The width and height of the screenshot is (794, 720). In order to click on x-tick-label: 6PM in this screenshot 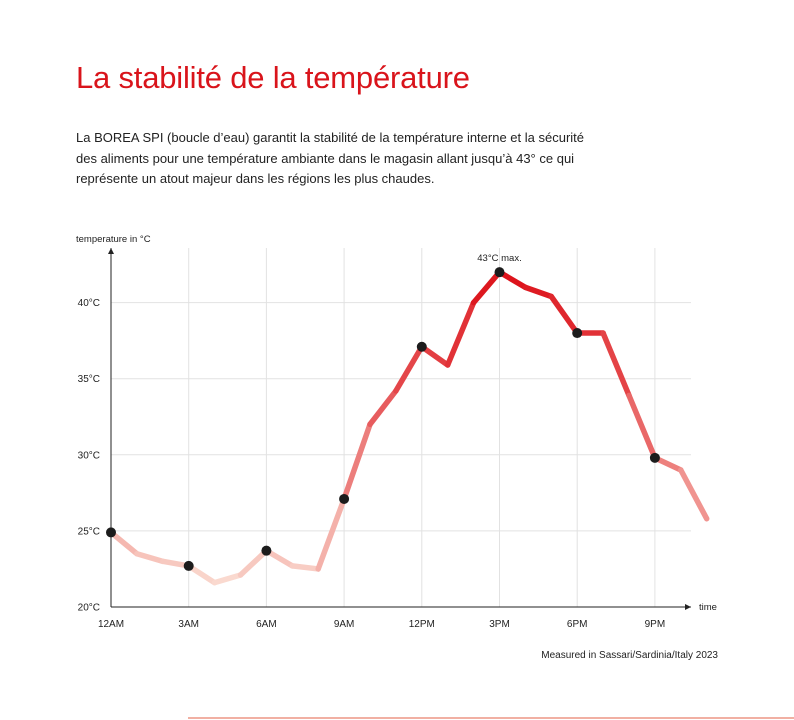, I will do `click(577, 624)`.